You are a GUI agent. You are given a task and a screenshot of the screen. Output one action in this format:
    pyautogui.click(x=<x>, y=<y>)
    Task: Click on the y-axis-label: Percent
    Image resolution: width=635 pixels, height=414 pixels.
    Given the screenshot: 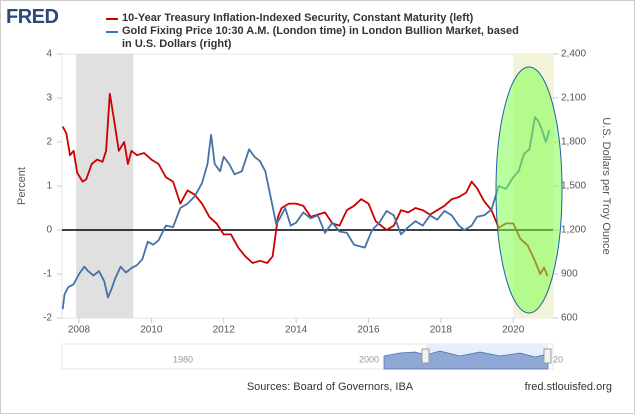 What is the action you would take?
    pyautogui.click(x=22, y=186)
    